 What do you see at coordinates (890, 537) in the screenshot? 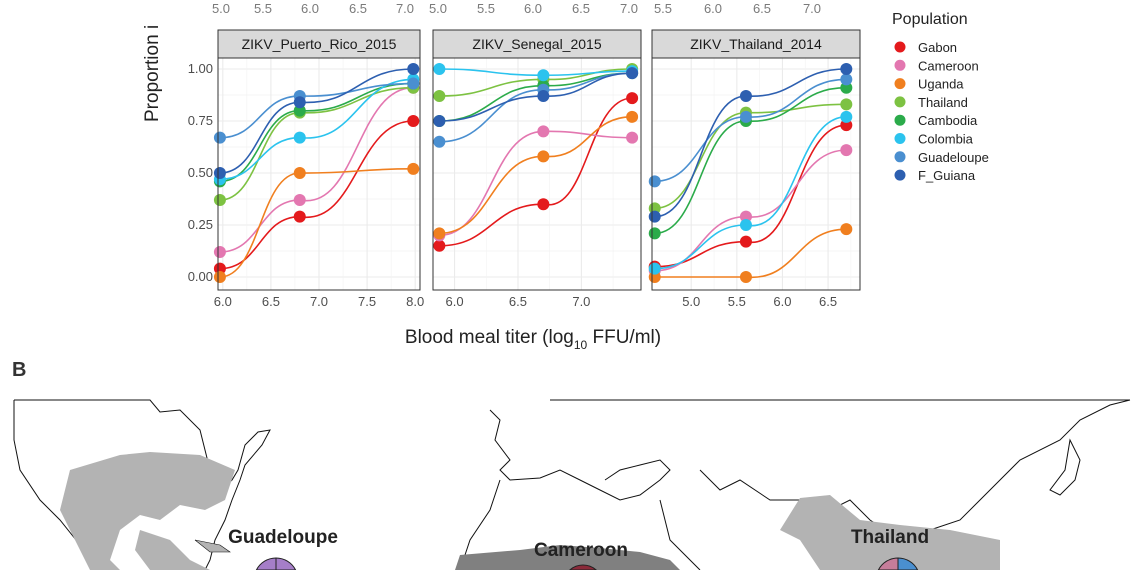
I see `map-label-thailand: Thailand` at bounding box center [890, 537].